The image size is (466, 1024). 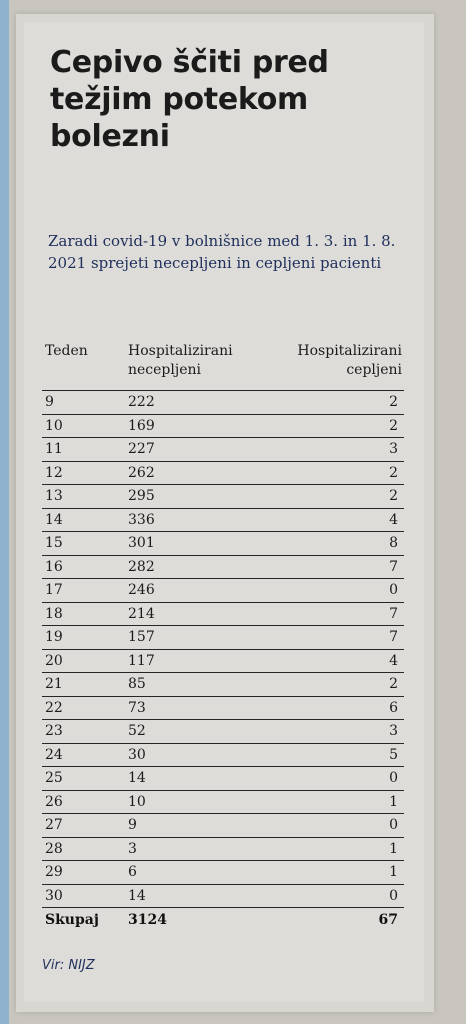 What do you see at coordinates (137, 801) in the screenshot?
I see `cell-unvaccinated: 10` at bounding box center [137, 801].